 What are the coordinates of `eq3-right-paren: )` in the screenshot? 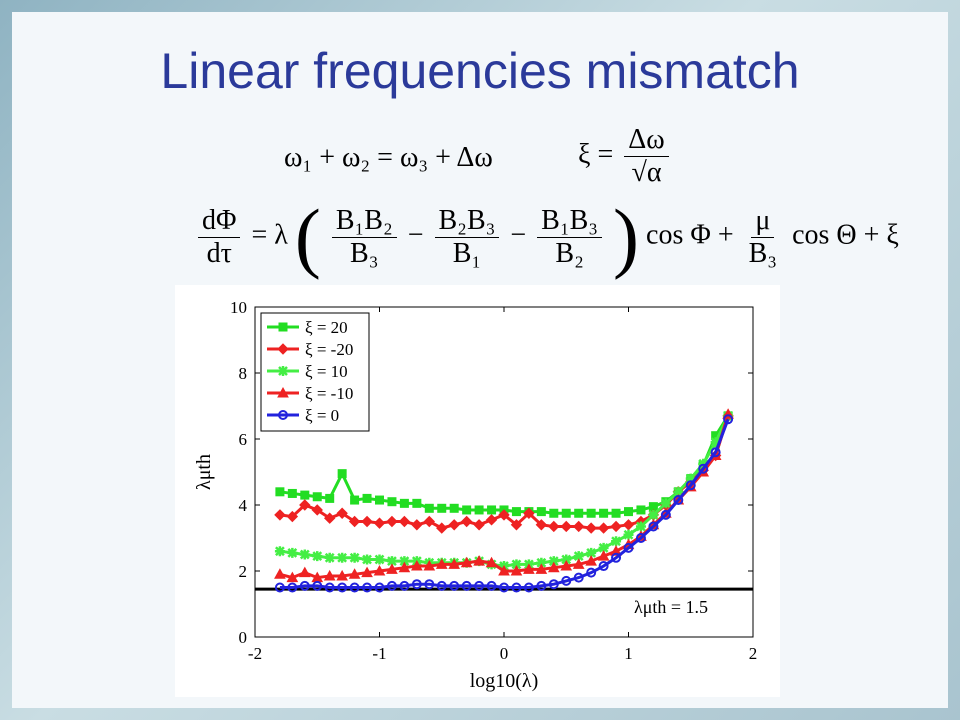 It's located at (626, 236).